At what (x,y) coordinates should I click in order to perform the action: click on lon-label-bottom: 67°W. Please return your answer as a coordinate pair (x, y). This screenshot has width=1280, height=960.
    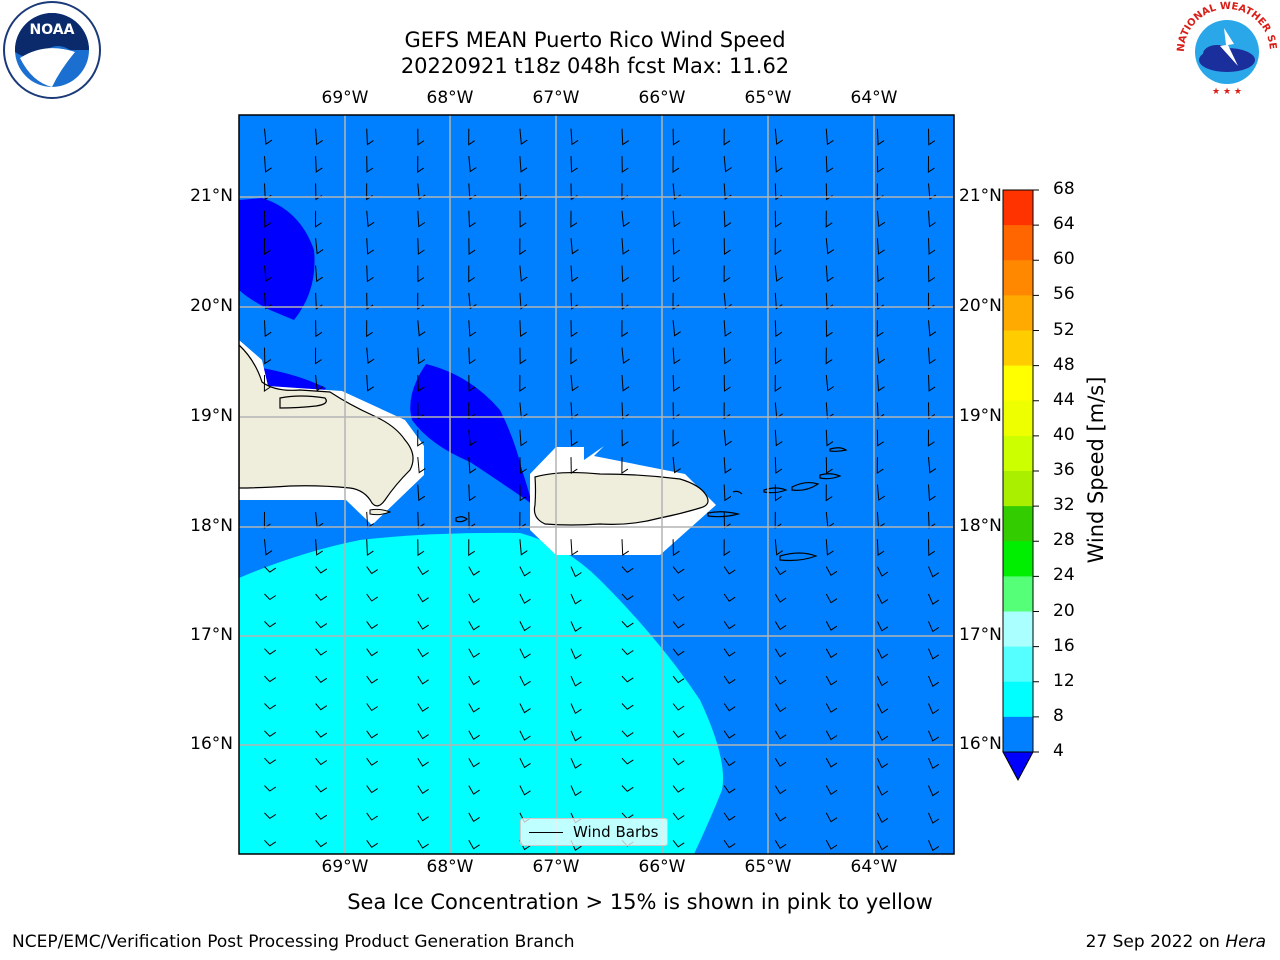
    Looking at the image, I should click on (556, 867).